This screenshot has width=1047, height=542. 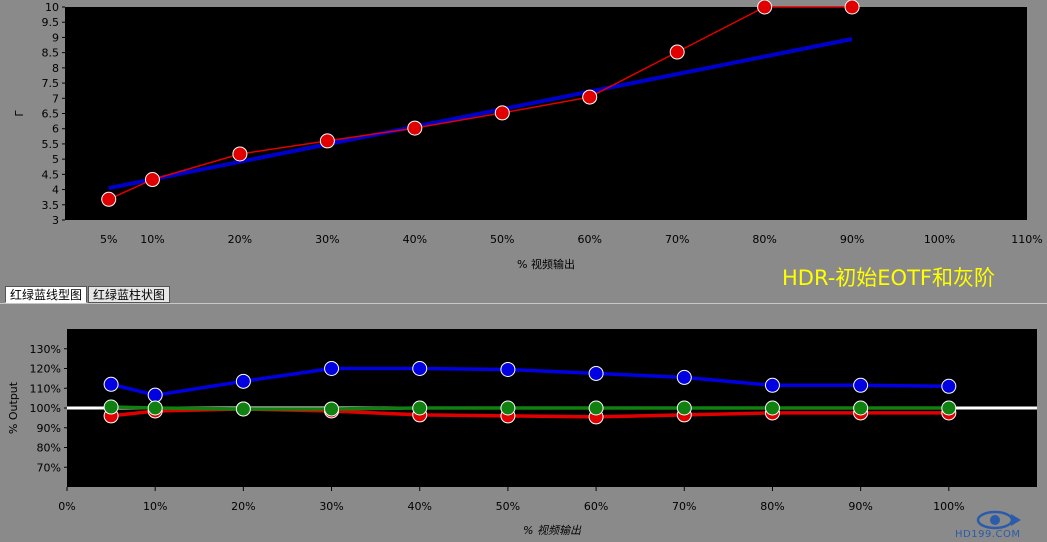 What do you see at coordinates (45, 388) in the screenshot?
I see `y-tick-label: 110%` at bounding box center [45, 388].